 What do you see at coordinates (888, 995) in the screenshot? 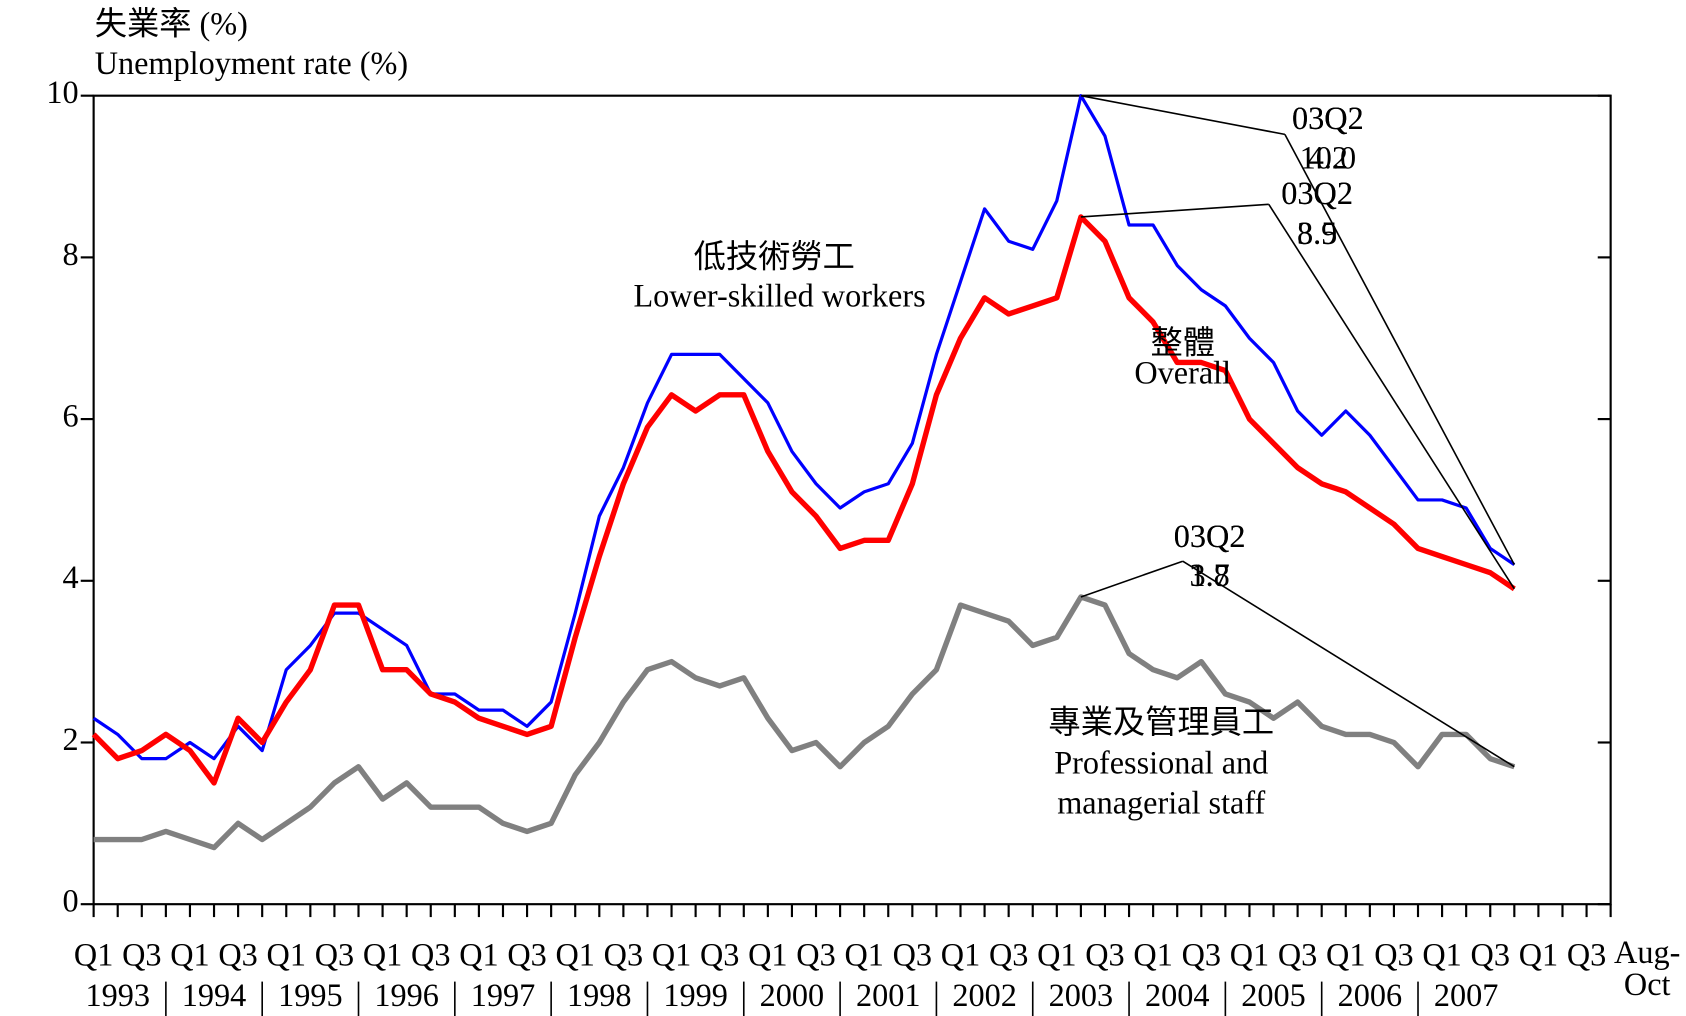
I see `year-label: 2001` at bounding box center [888, 995].